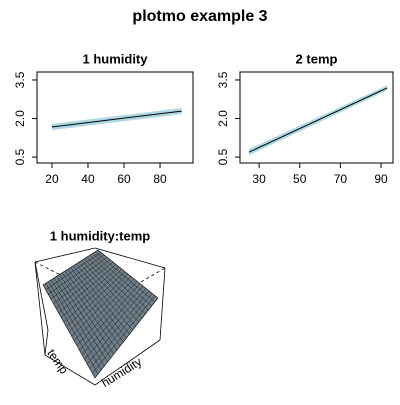 The width and height of the screenshot is (400, 405). Describe the element at coordinates (124, 179) in the screenshot. I see `x-tick-label: 60` at that location.